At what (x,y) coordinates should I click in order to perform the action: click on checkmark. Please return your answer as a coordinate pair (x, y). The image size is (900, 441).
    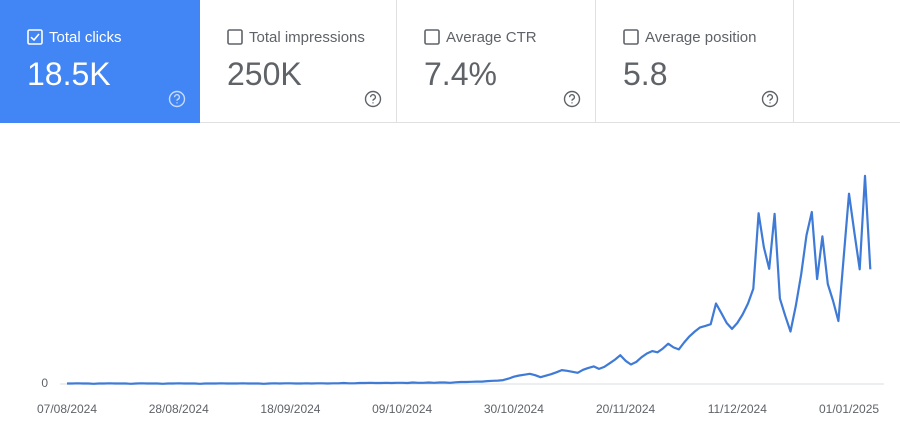
    Looking at the image, I should click on (35, 37).